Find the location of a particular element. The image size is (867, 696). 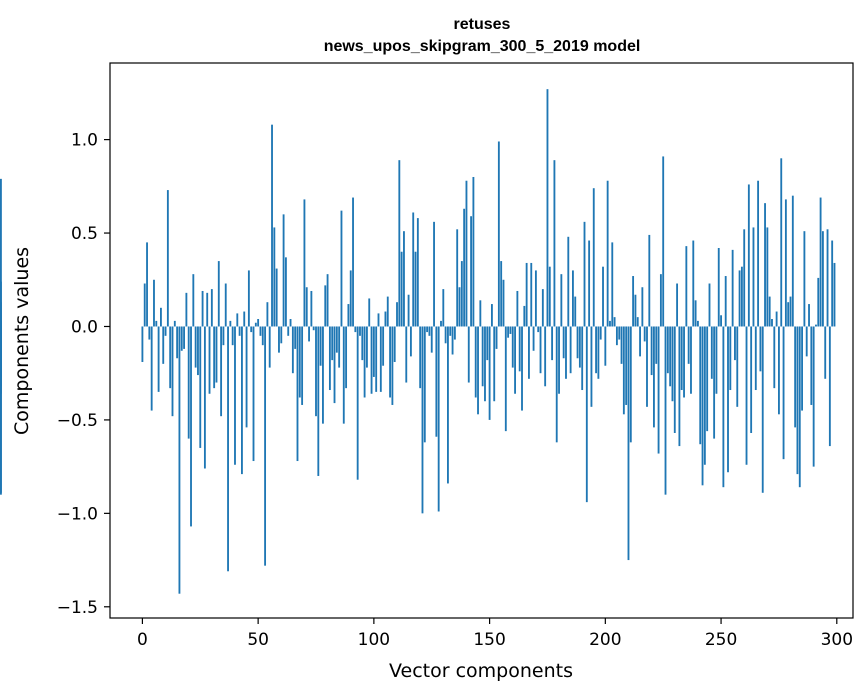

y-tick-label: −0.5 is located at coordinates (77, 421).